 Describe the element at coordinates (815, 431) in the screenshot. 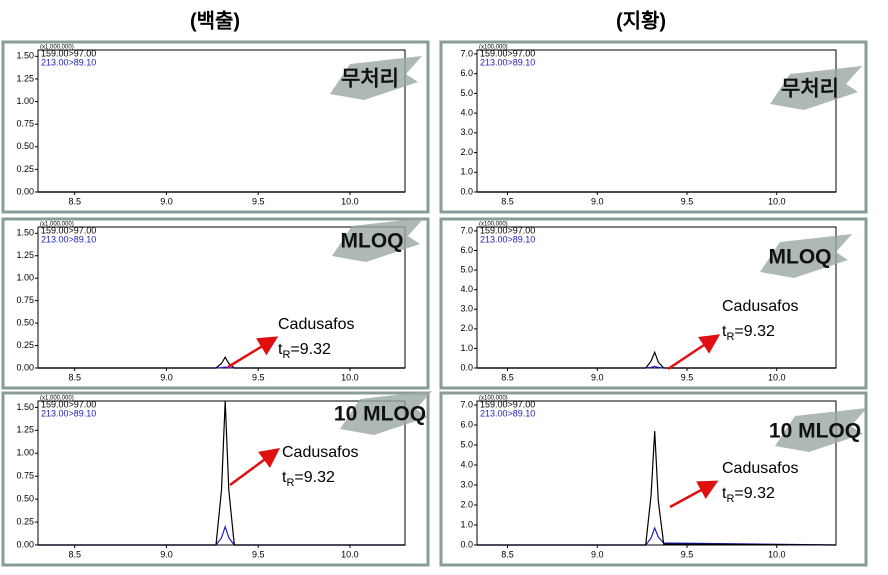

I see `panel-label: 10 MLOQ` at that location.